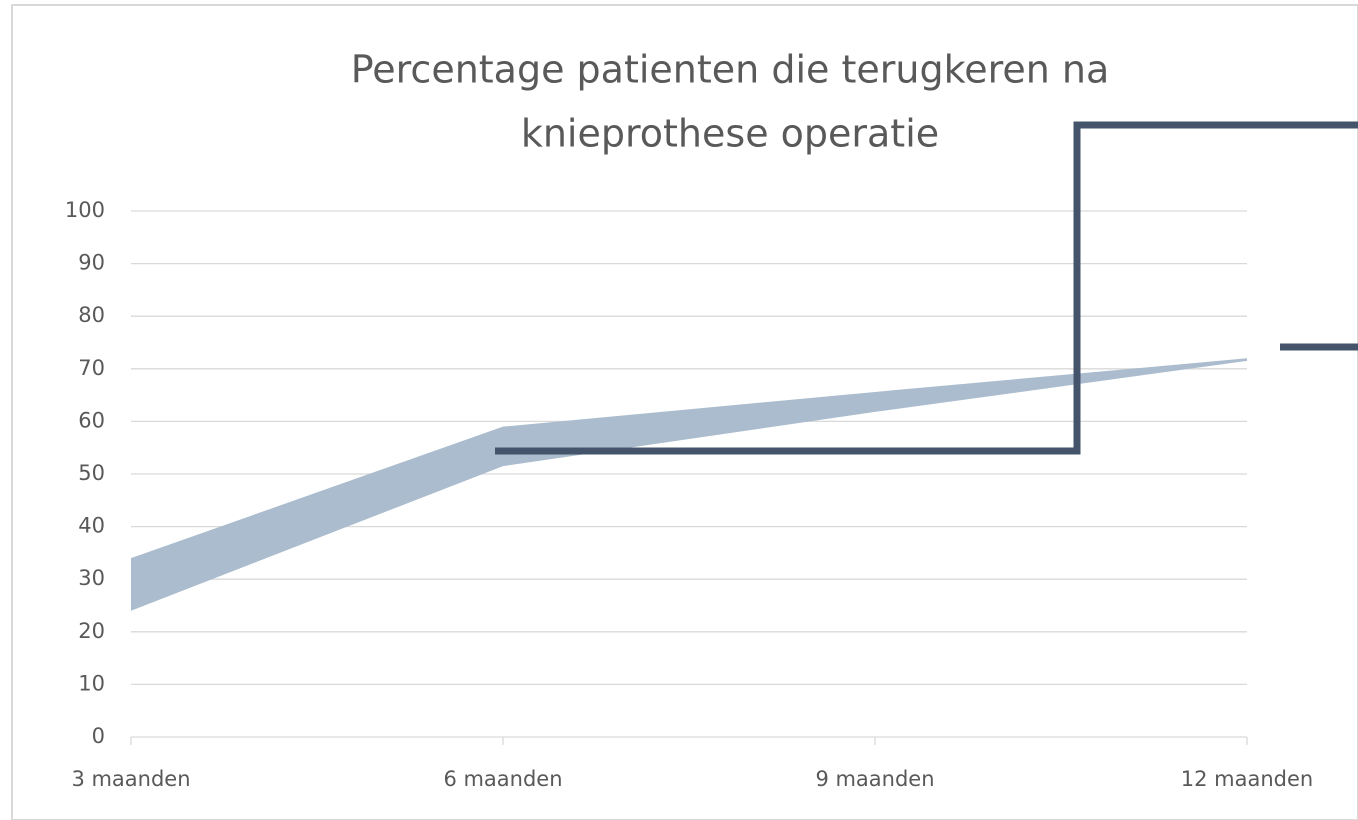 This screenshot has width=1358, height=820. What do you see at coordinates (874, 779) in the screenshot?
I see `x-tick-label: 9 maanden` at bounding box center [874, 779].